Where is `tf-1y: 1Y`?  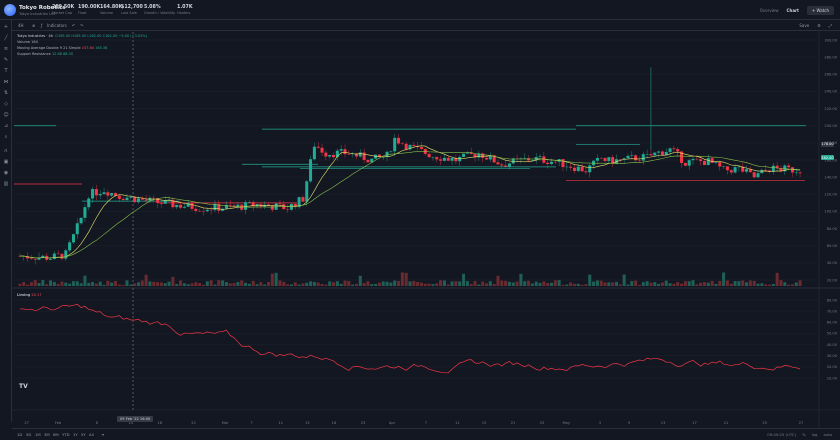
tf-1y: 1Y is located at coordinates (75, 434).